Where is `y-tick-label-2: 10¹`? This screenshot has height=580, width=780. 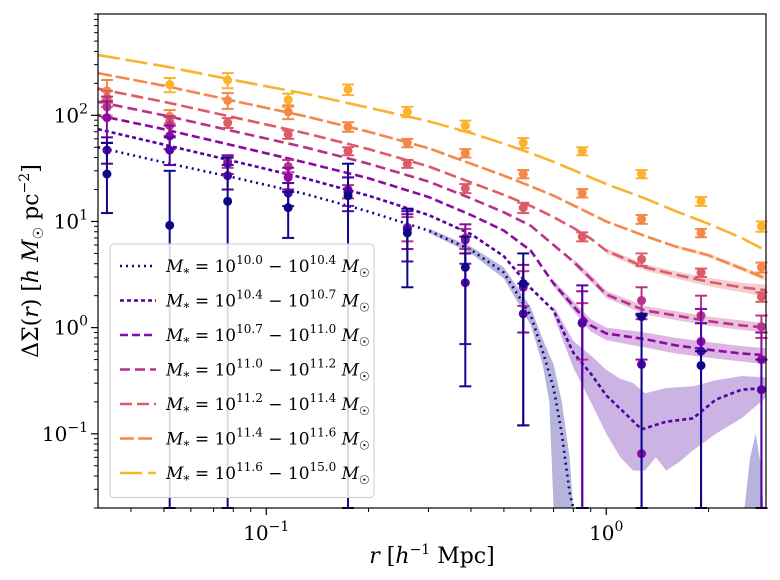 y-tick-label-2: 10¹ is located at coordinates (71, 220).